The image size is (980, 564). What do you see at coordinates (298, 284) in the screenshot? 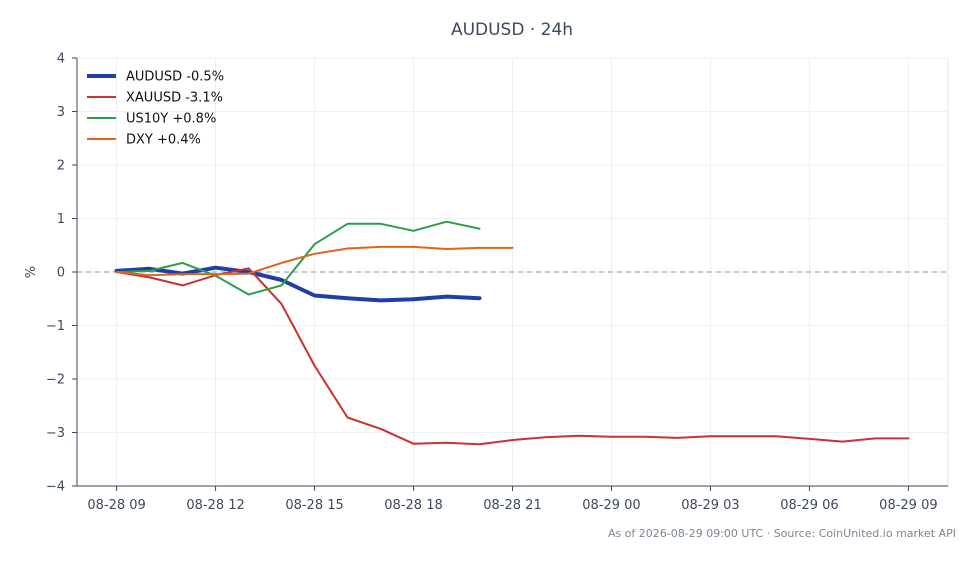
I see `series-line-audusd` at bounding box center [298, 284].